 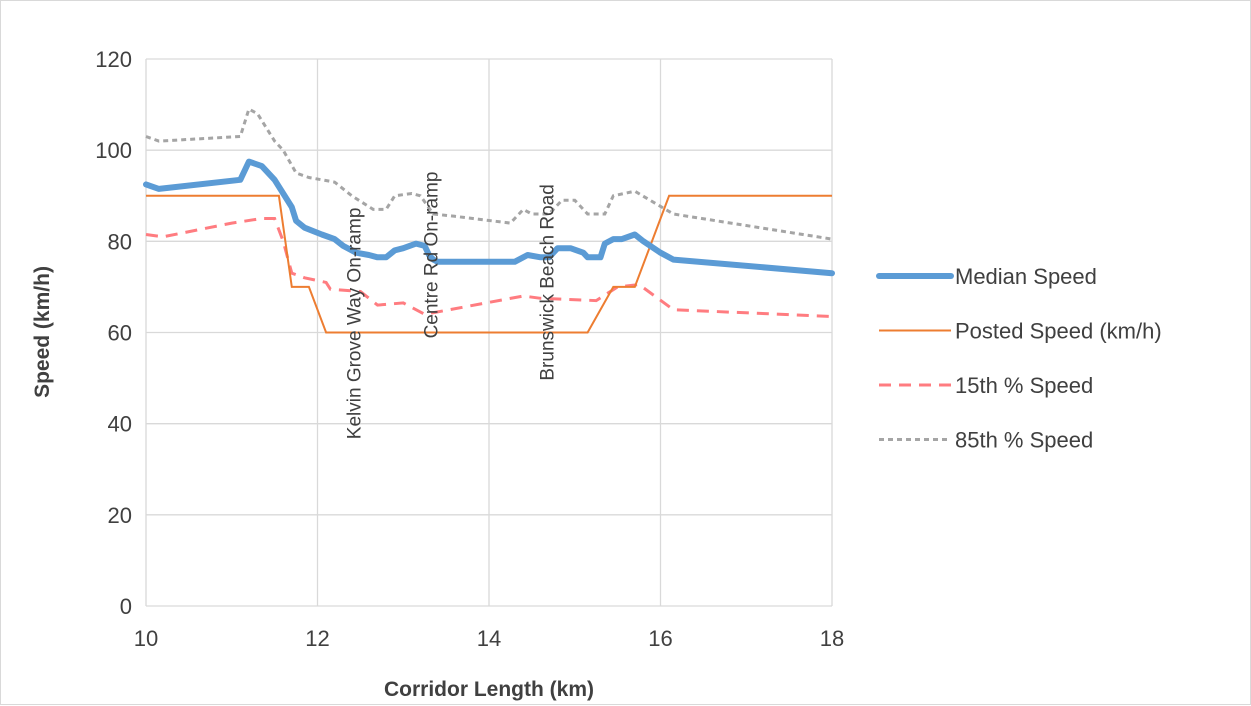 I want to click on annotation-label: Brunswick Beach Road, so click(x=547, y=282).